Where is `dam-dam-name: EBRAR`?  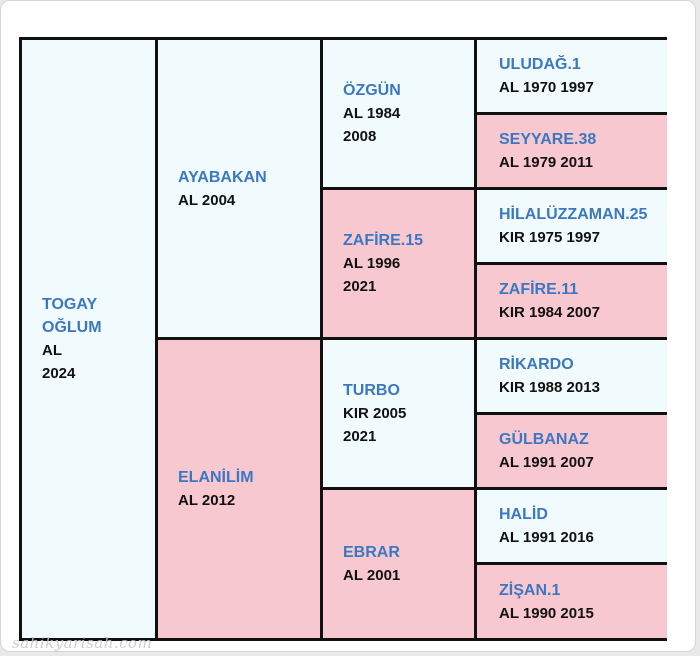
dam-dam-name: EBRAR is located at coordinates (371, 552).